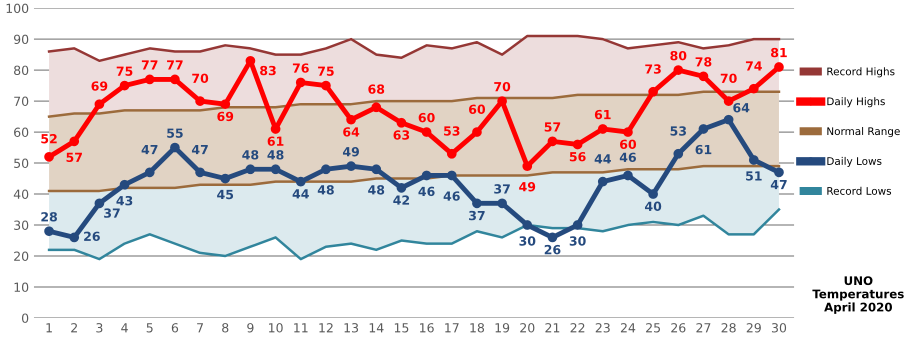 The image size is (918, 339). Describe the element at coordinates (779, 53) in the screenshot. I see `data-label: 81` at that location.